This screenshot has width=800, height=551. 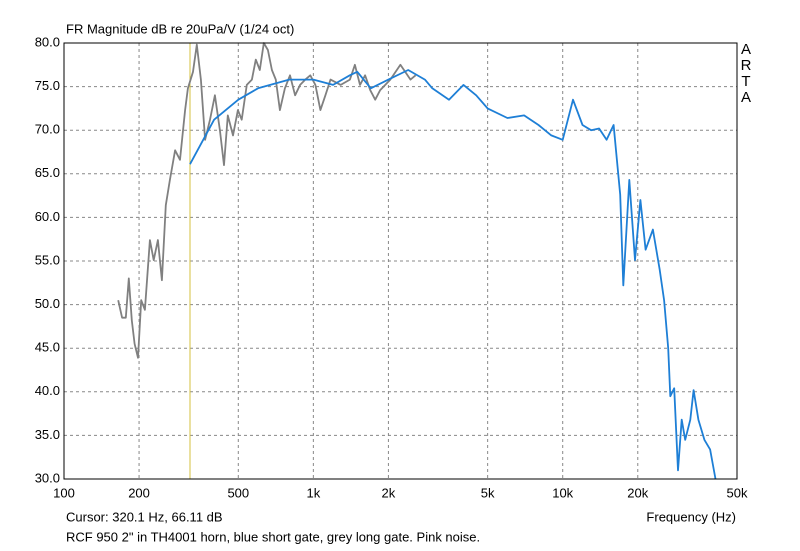 What do you see at coordinates (47, 129) in the screenshot?
I see `y-tick-label: 70.0` at bounding box center [47, 129].